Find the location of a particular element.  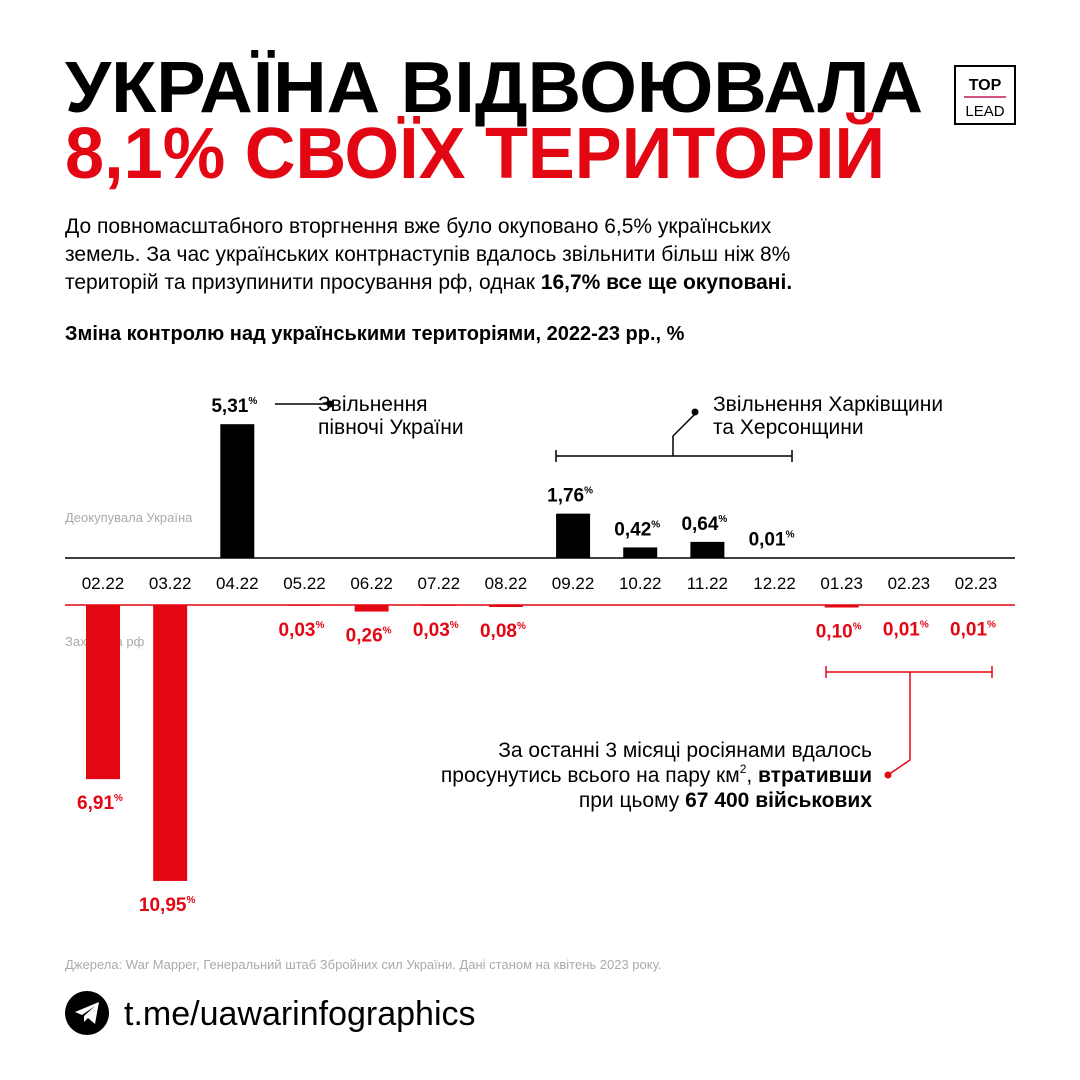

annotation: півночі України is located at coordinates (391, 427).